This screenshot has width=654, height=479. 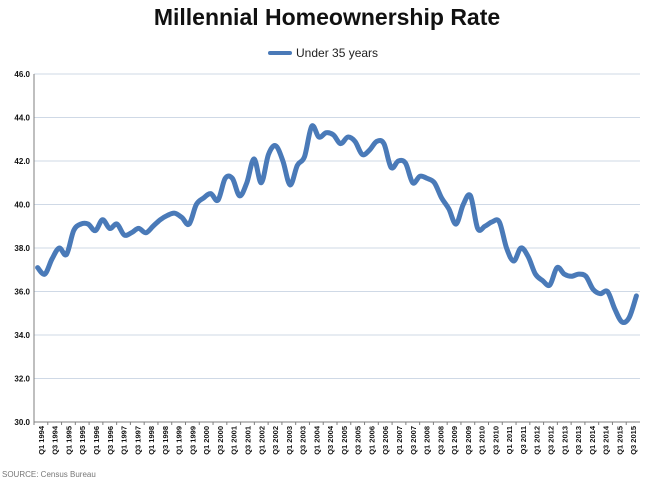 What do you see at coordinates (22, 335) in the screenshot?
I see `y-tick-label: 34.0` at bounding box center [22, 335].